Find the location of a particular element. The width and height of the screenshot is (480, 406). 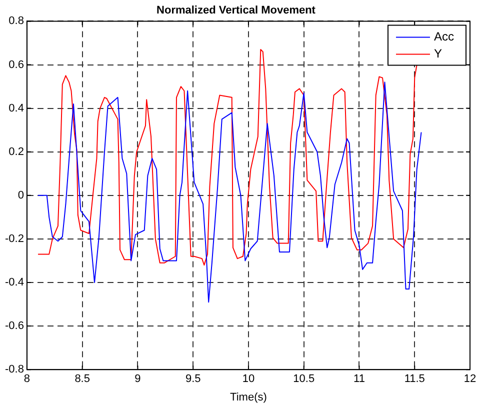

y-tick-label: 0 is located at coordinates (21, 195).